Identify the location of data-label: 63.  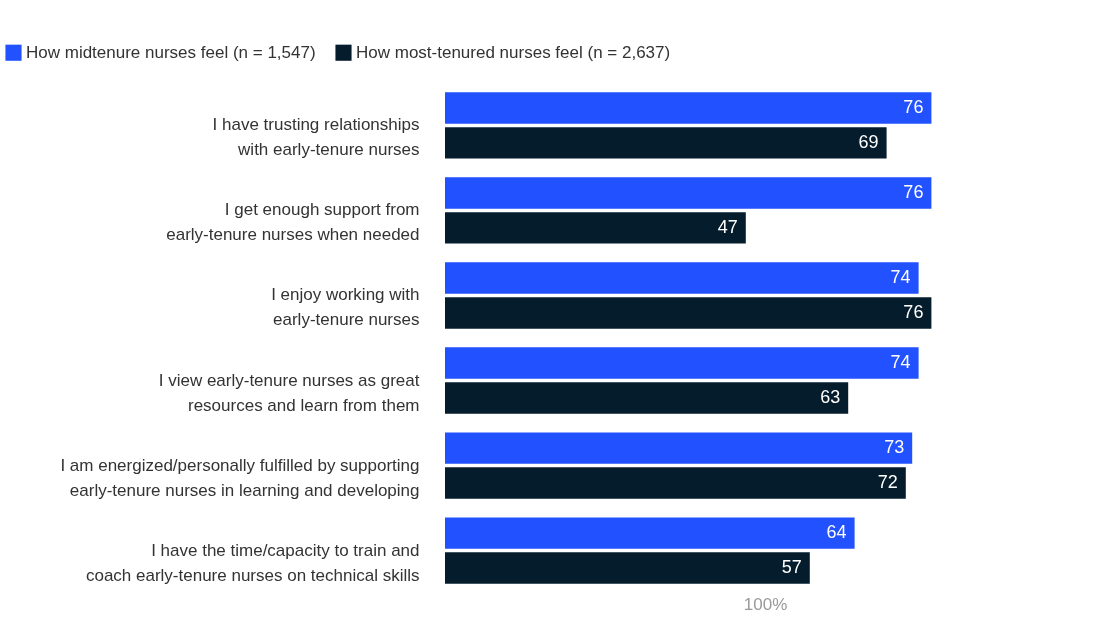
(830, 396).